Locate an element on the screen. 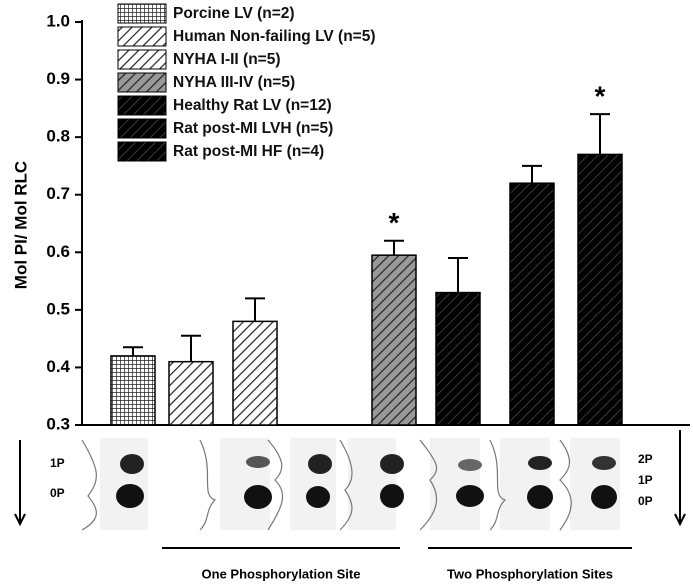 The width and height of the screenshot is (693, 586). y-axis-label: Mol PI/ Mol RLC is located at coordinates (20, 225).